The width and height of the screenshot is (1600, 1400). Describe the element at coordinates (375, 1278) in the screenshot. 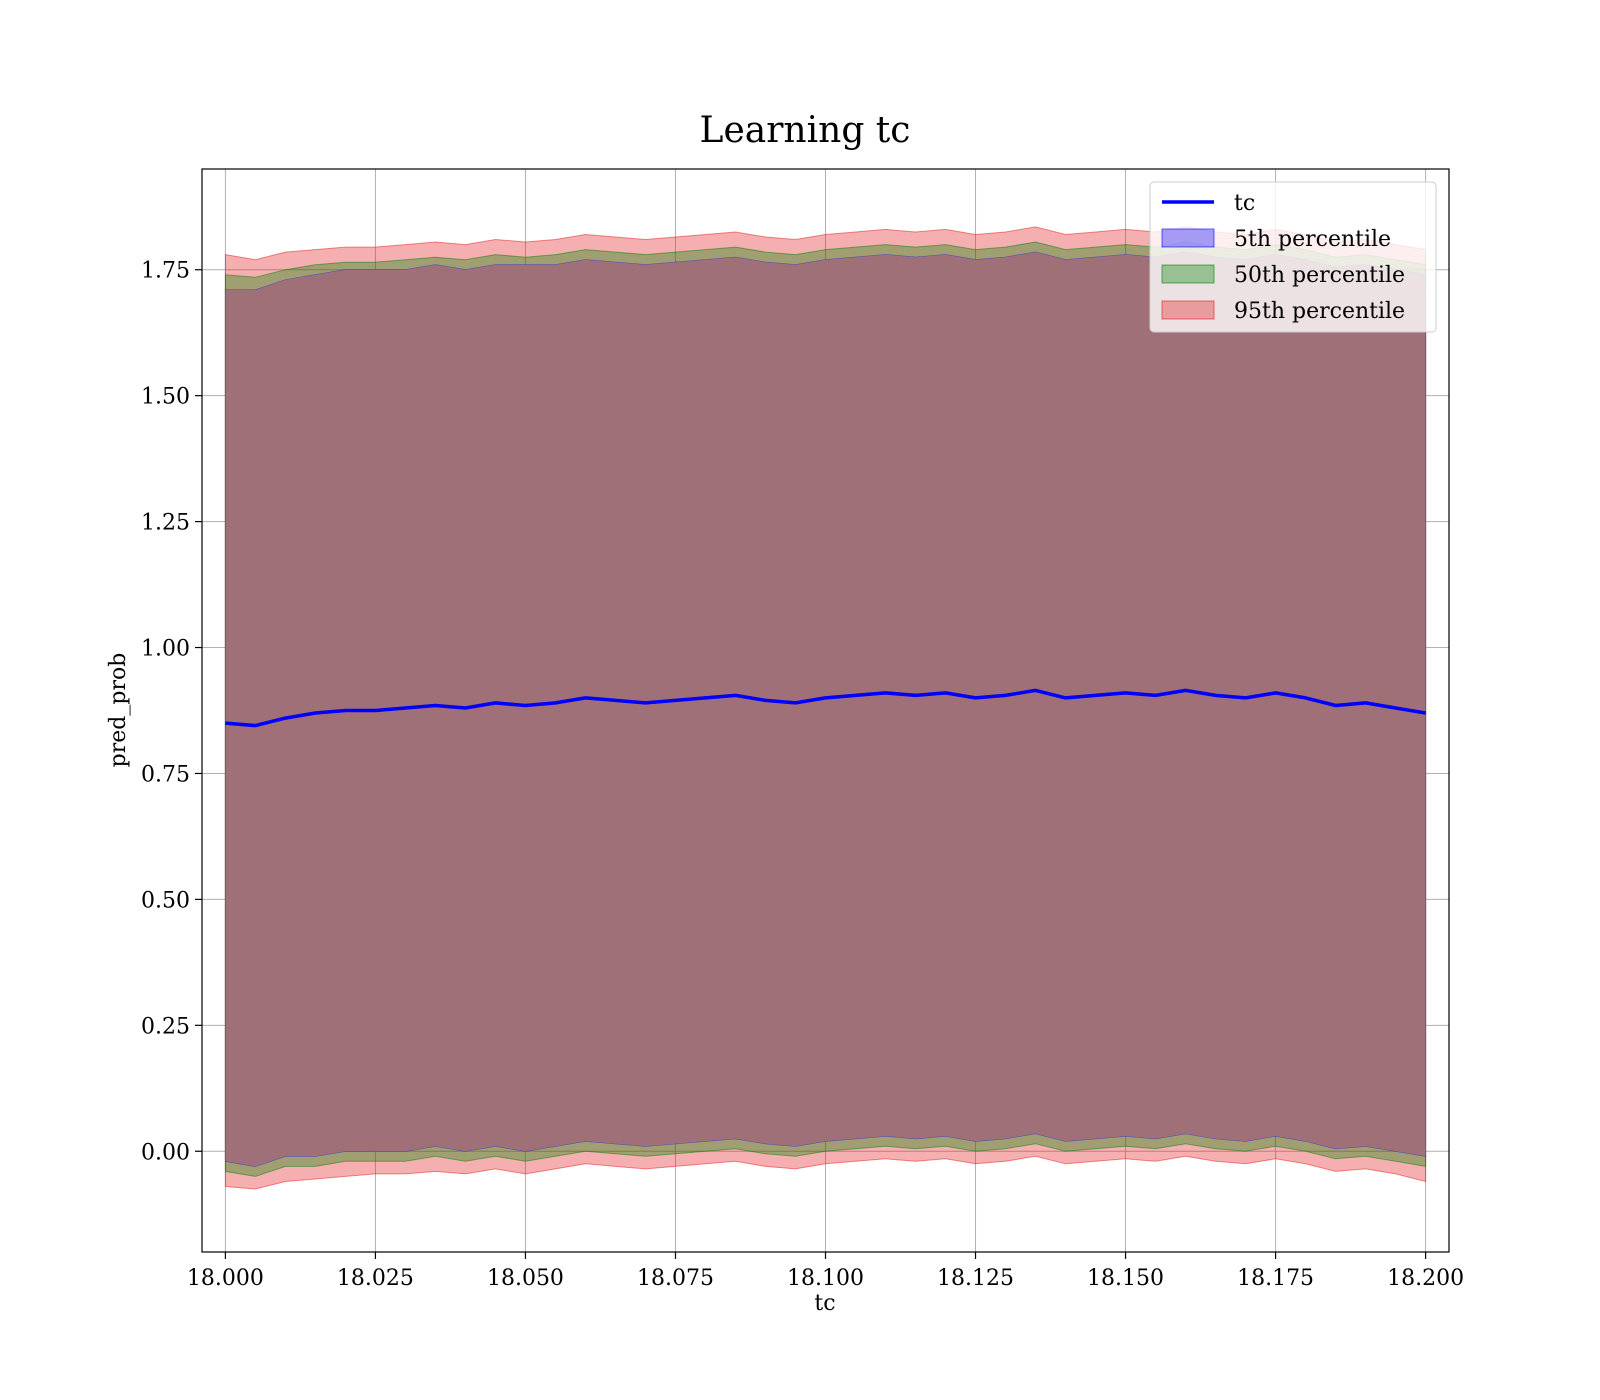

I see `x-tick-label: 18.025` at that location.